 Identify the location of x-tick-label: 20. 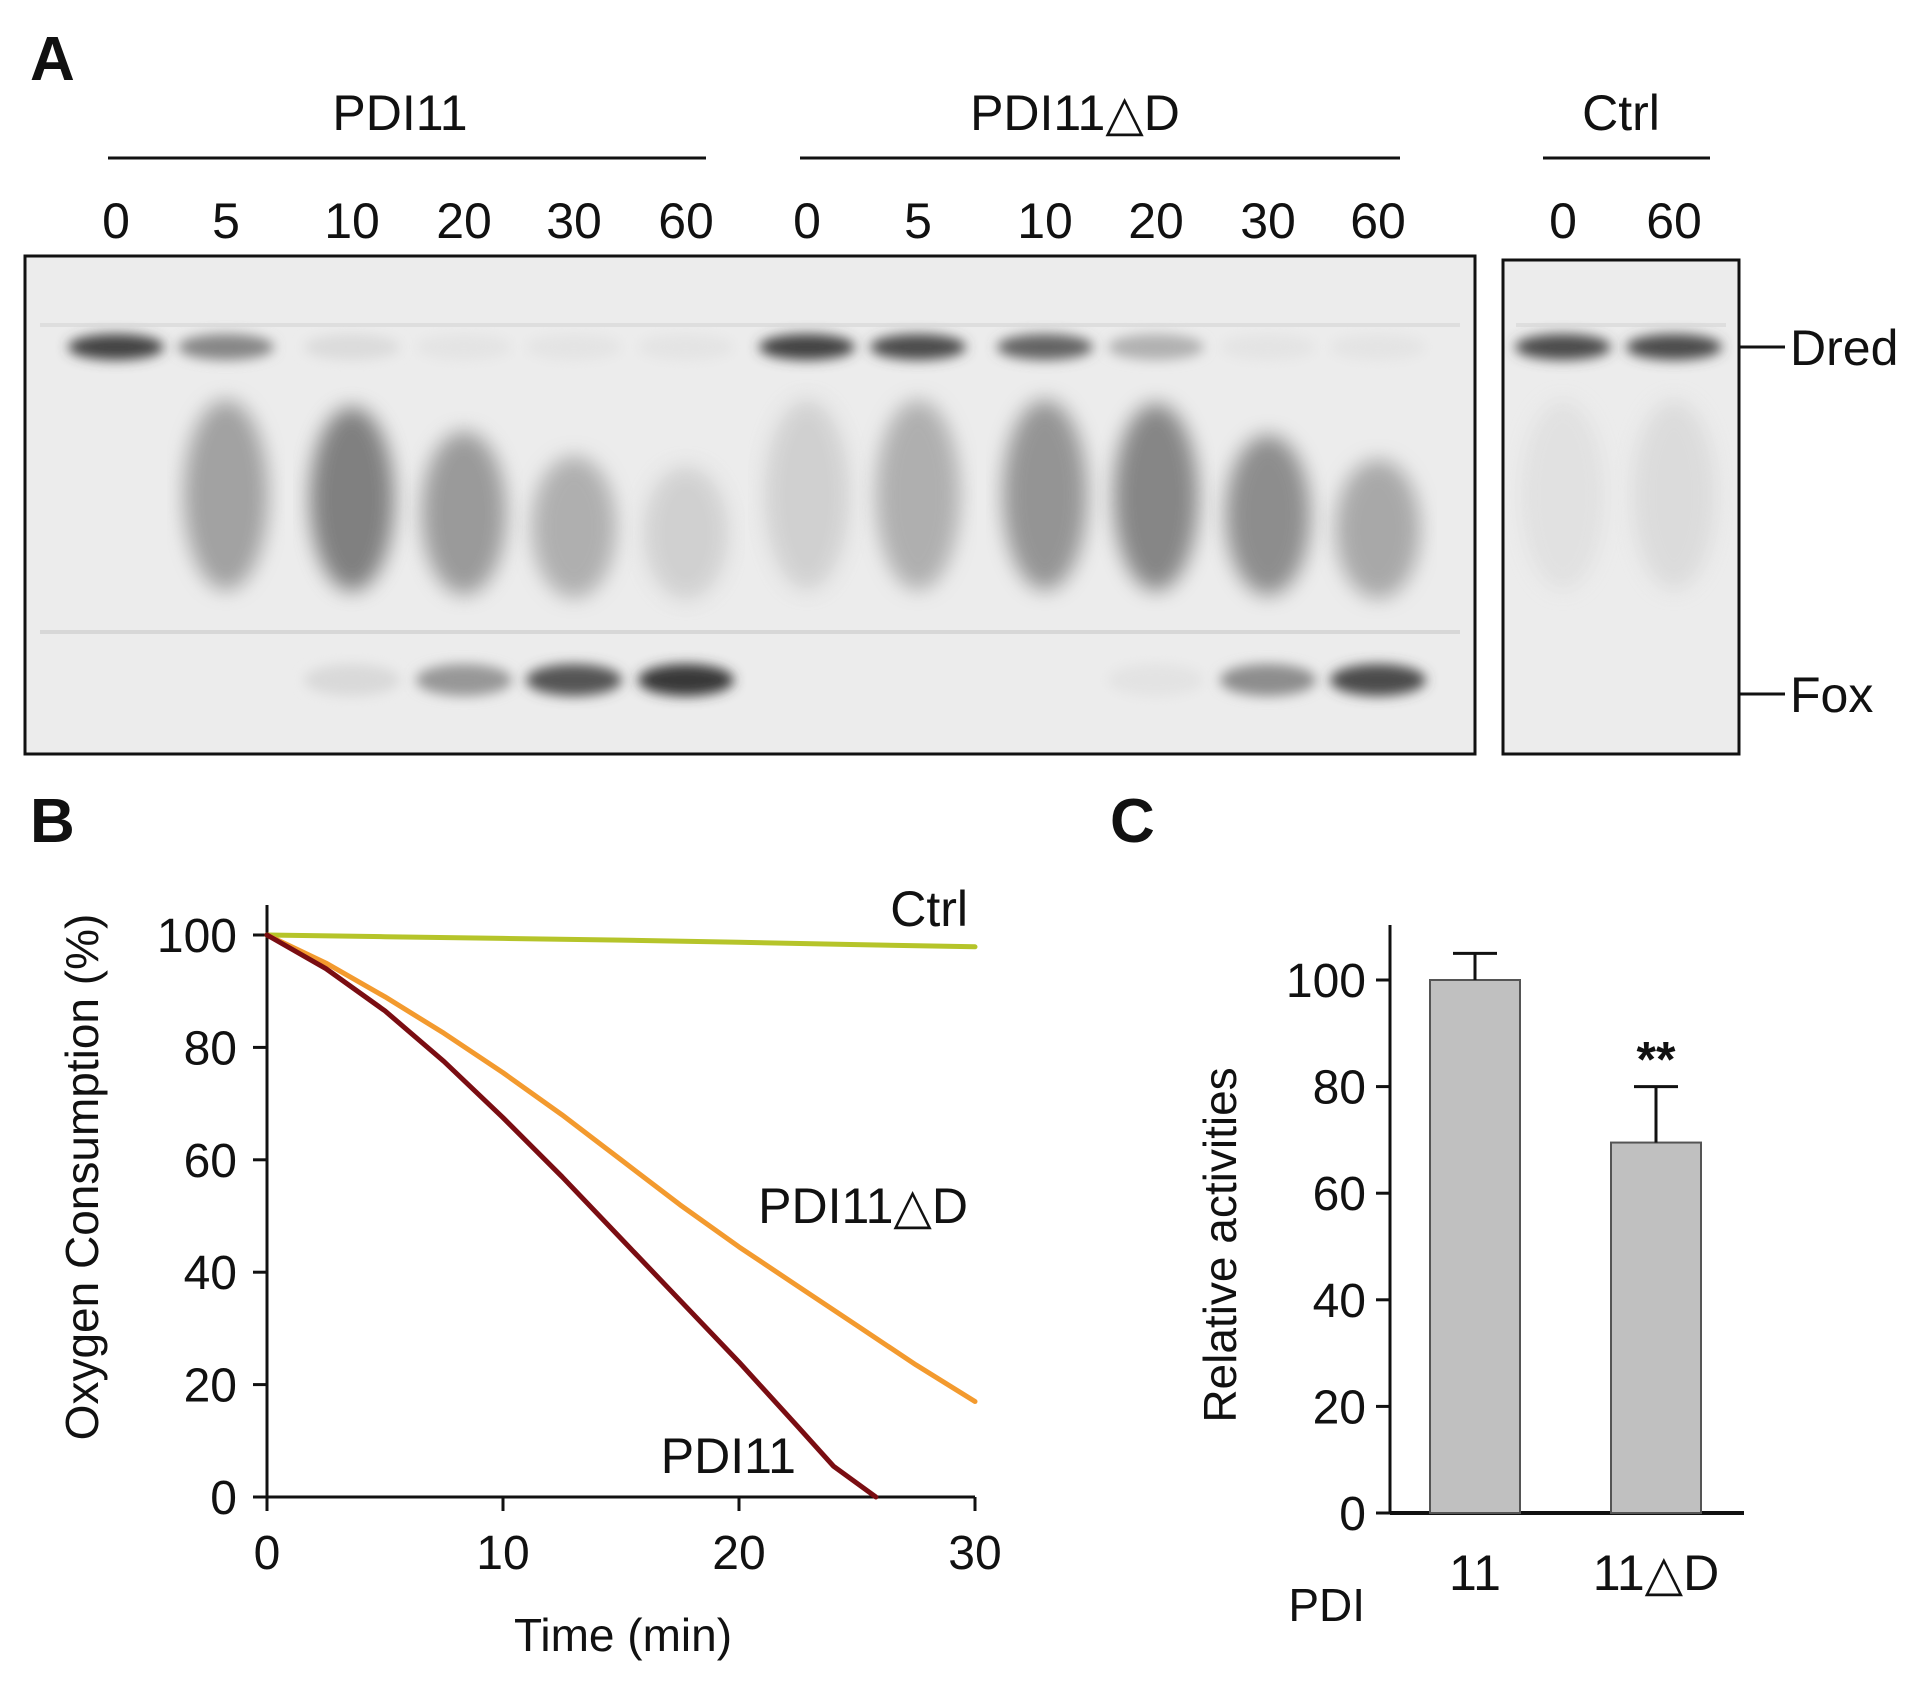
(738, 1553).